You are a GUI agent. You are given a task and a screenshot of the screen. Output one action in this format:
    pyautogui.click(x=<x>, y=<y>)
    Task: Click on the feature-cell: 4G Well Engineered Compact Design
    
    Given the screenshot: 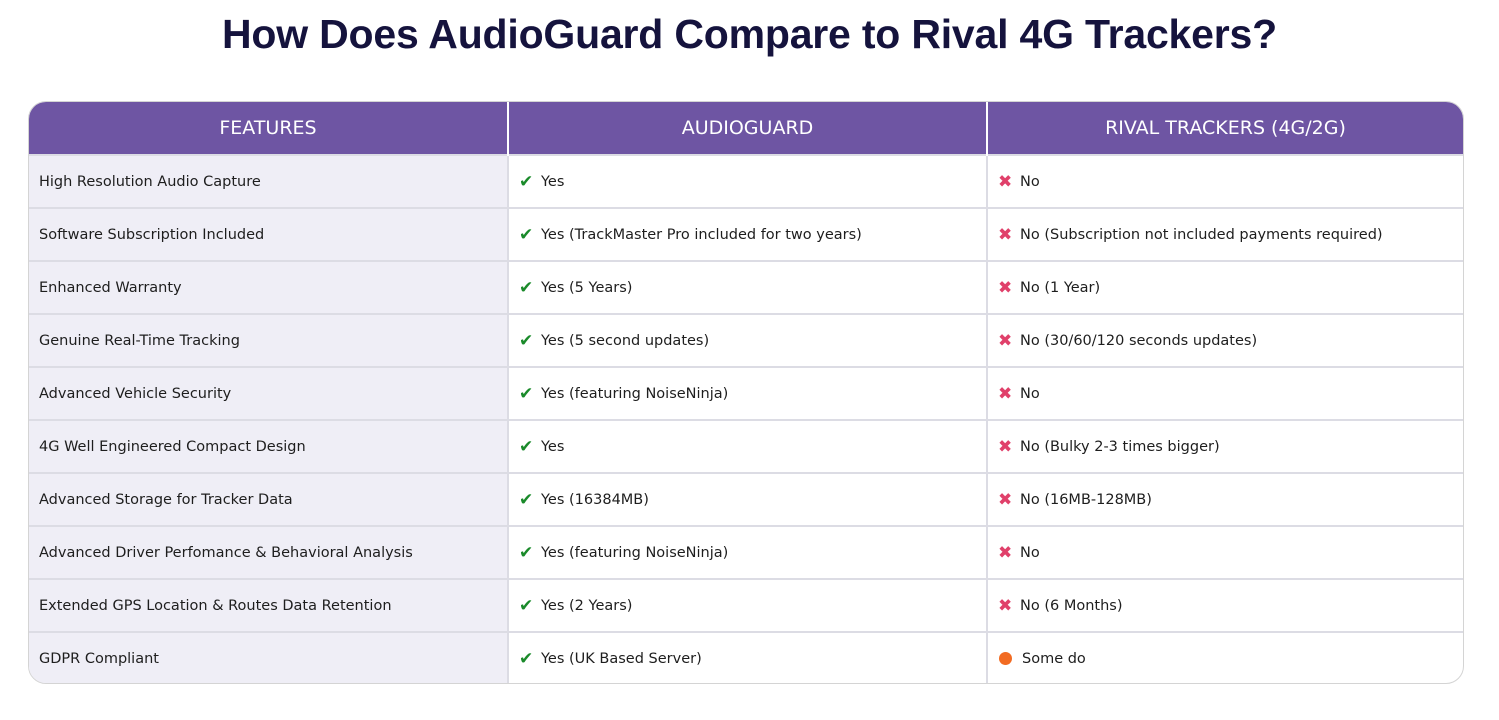 What is the action you would take?
    pyautogui.click(x=269, y=446)
    